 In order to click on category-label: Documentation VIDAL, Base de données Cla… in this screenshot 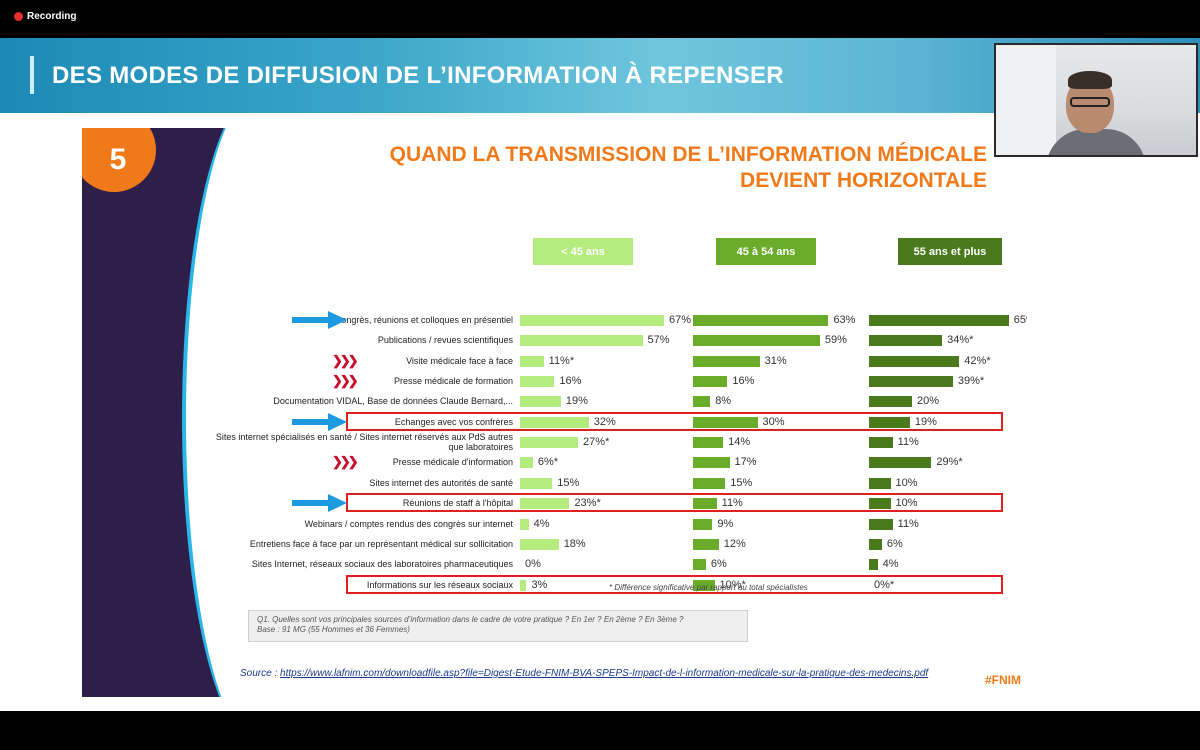, I will do `click(393, 401)`.